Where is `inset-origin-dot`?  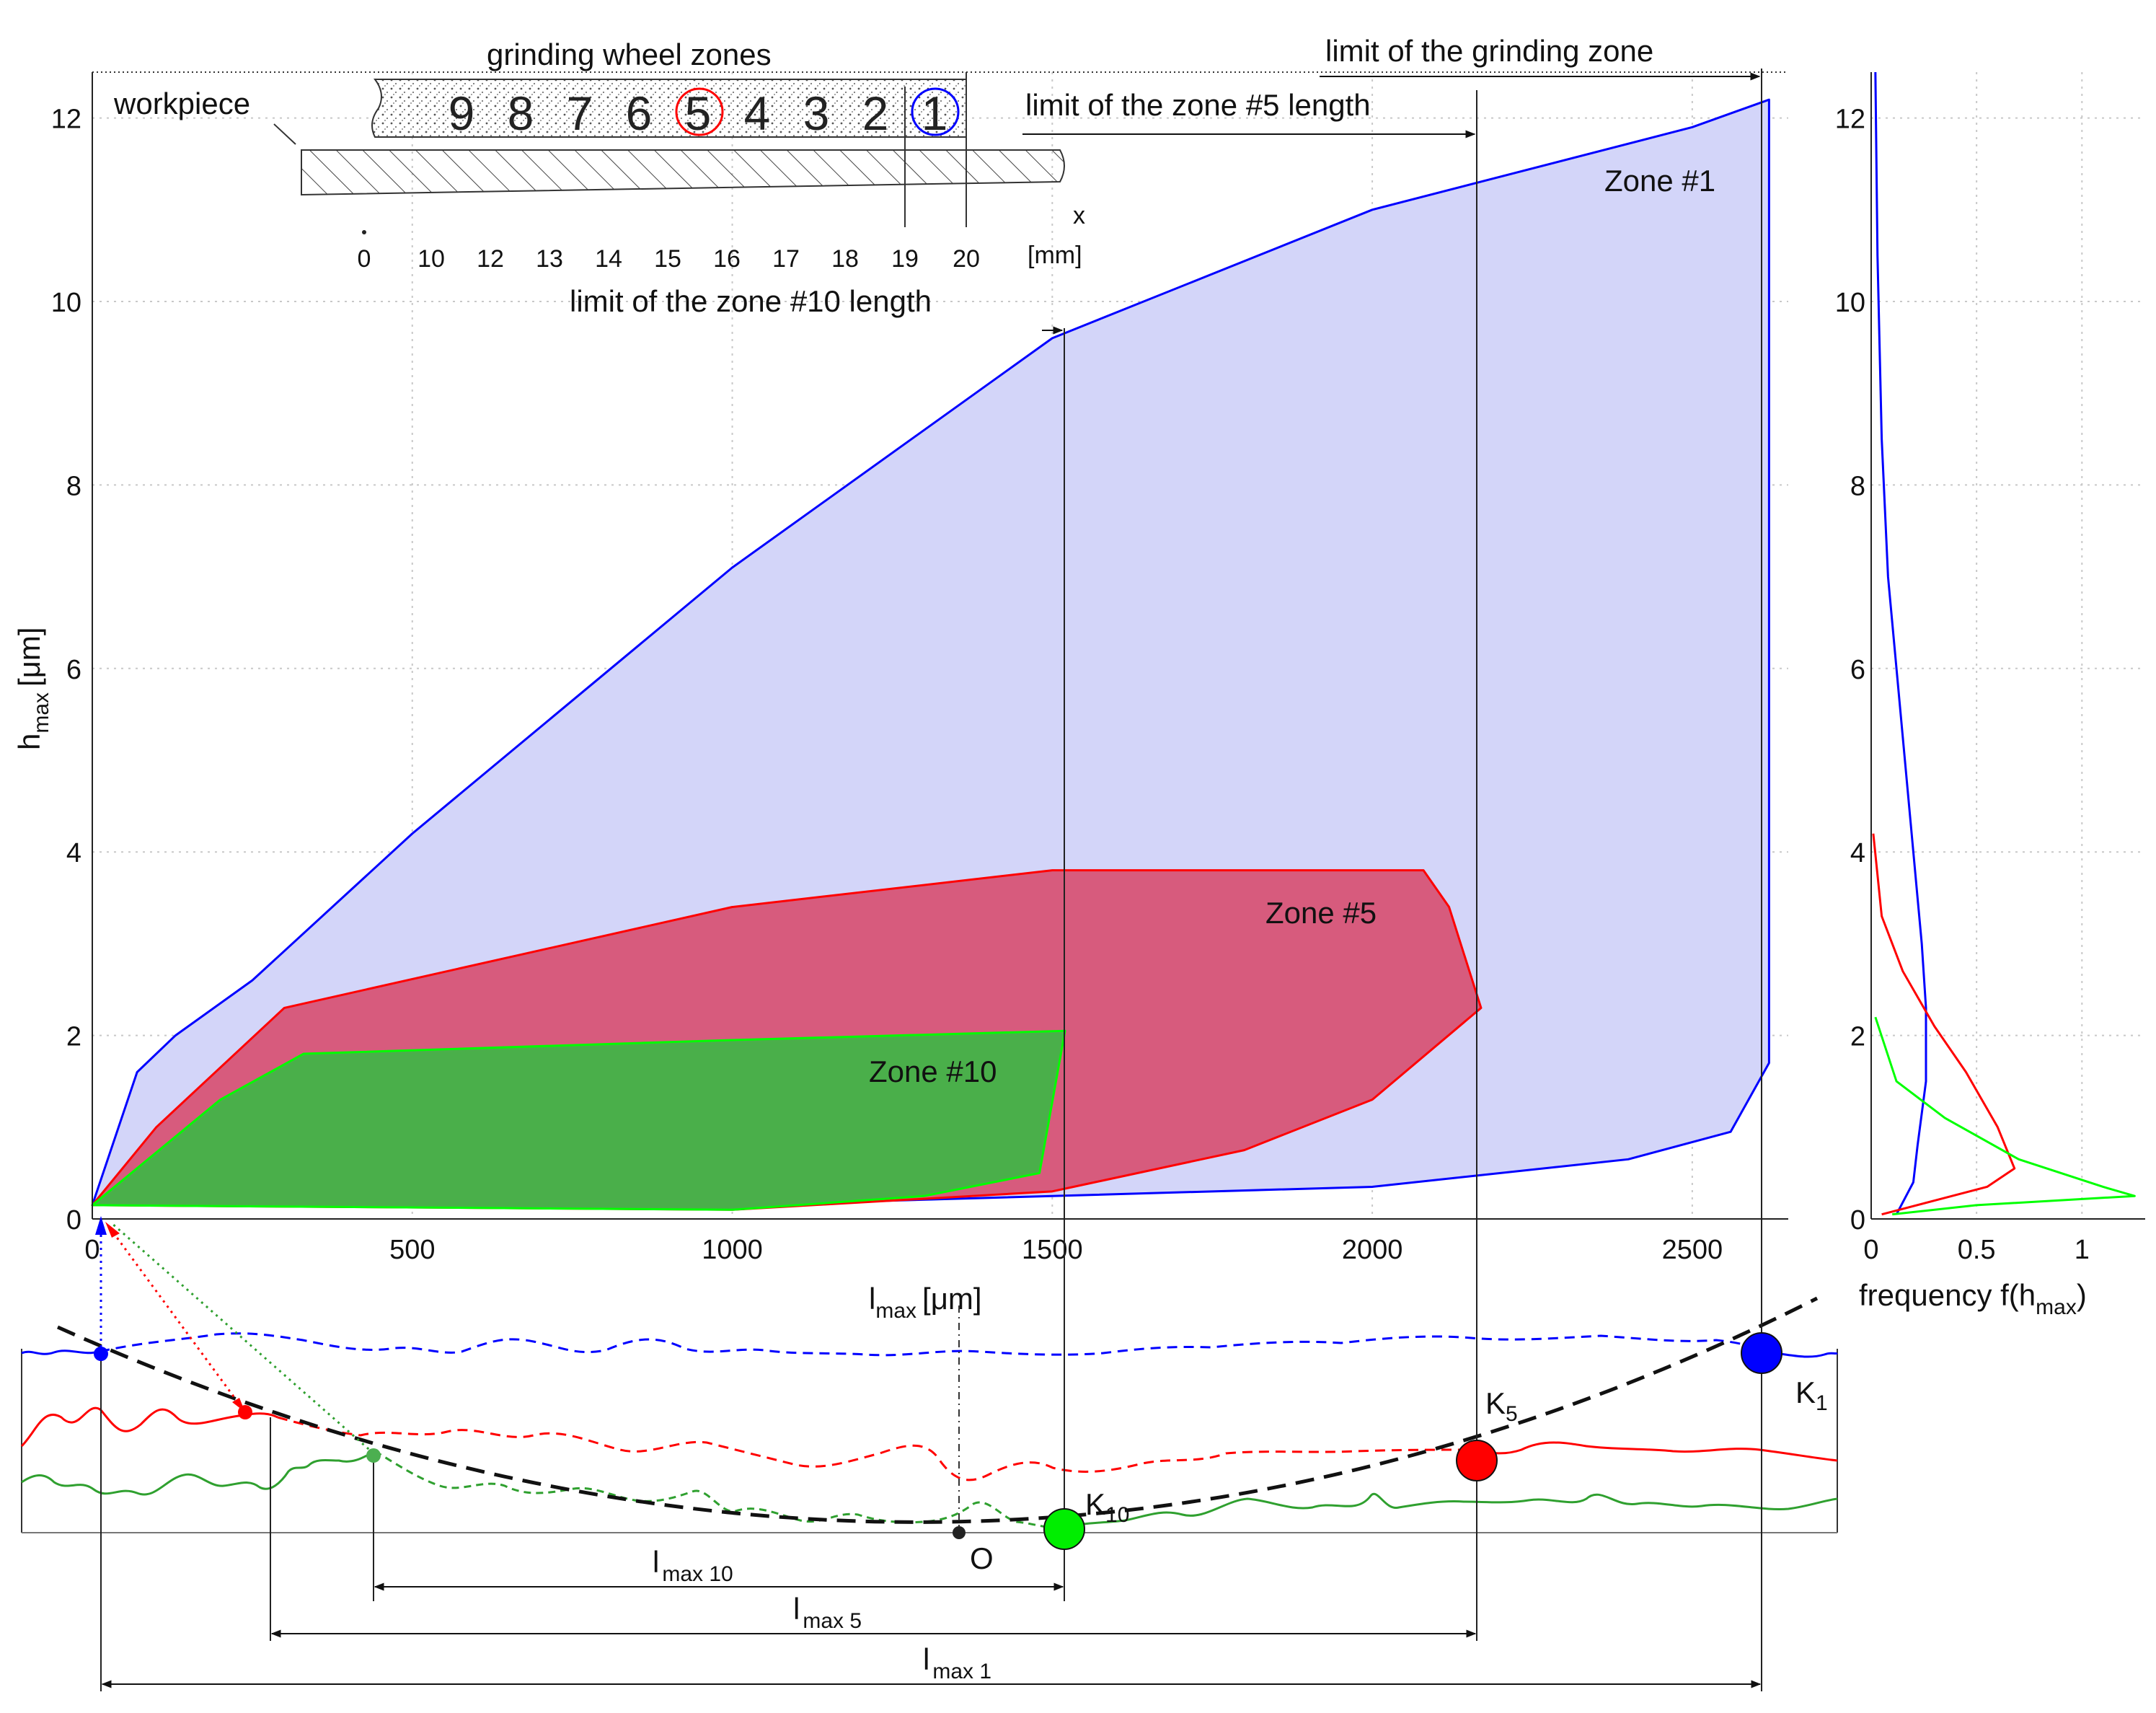 inset-origin-dot is located at coordinates (364, 232).